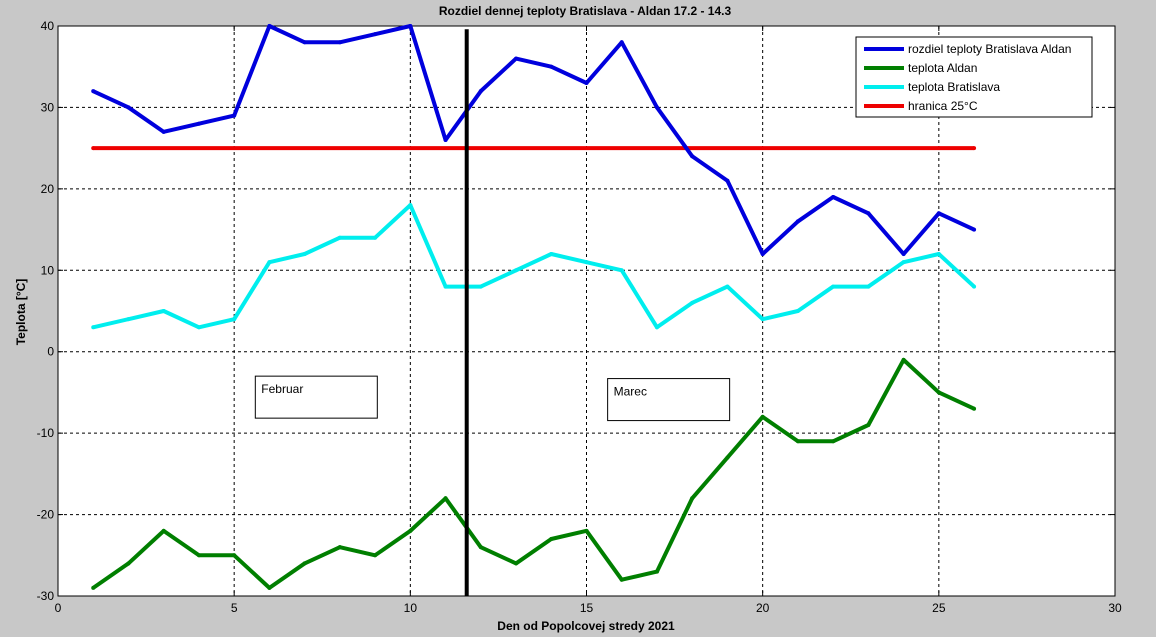  What do you see at coordinates (630, 392) in the screenshot?
I see `annotation-text: Marec` at bounding box center [630, 392].